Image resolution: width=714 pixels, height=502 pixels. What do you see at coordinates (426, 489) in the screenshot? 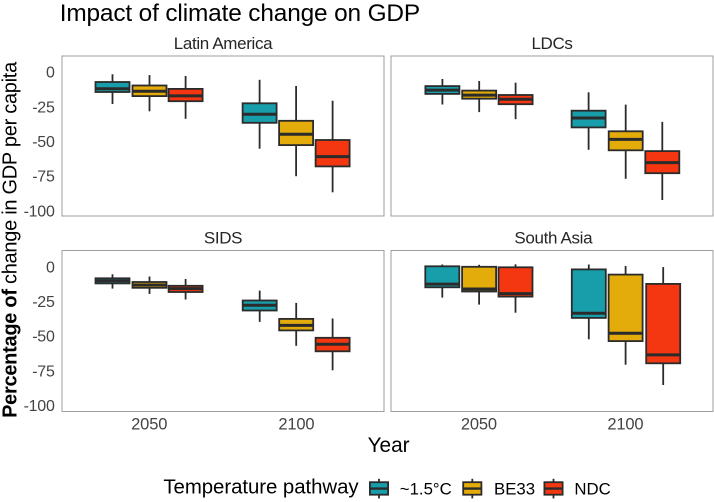
I see `svg-text: ~1.5°C` at bounding box center [426, 489].